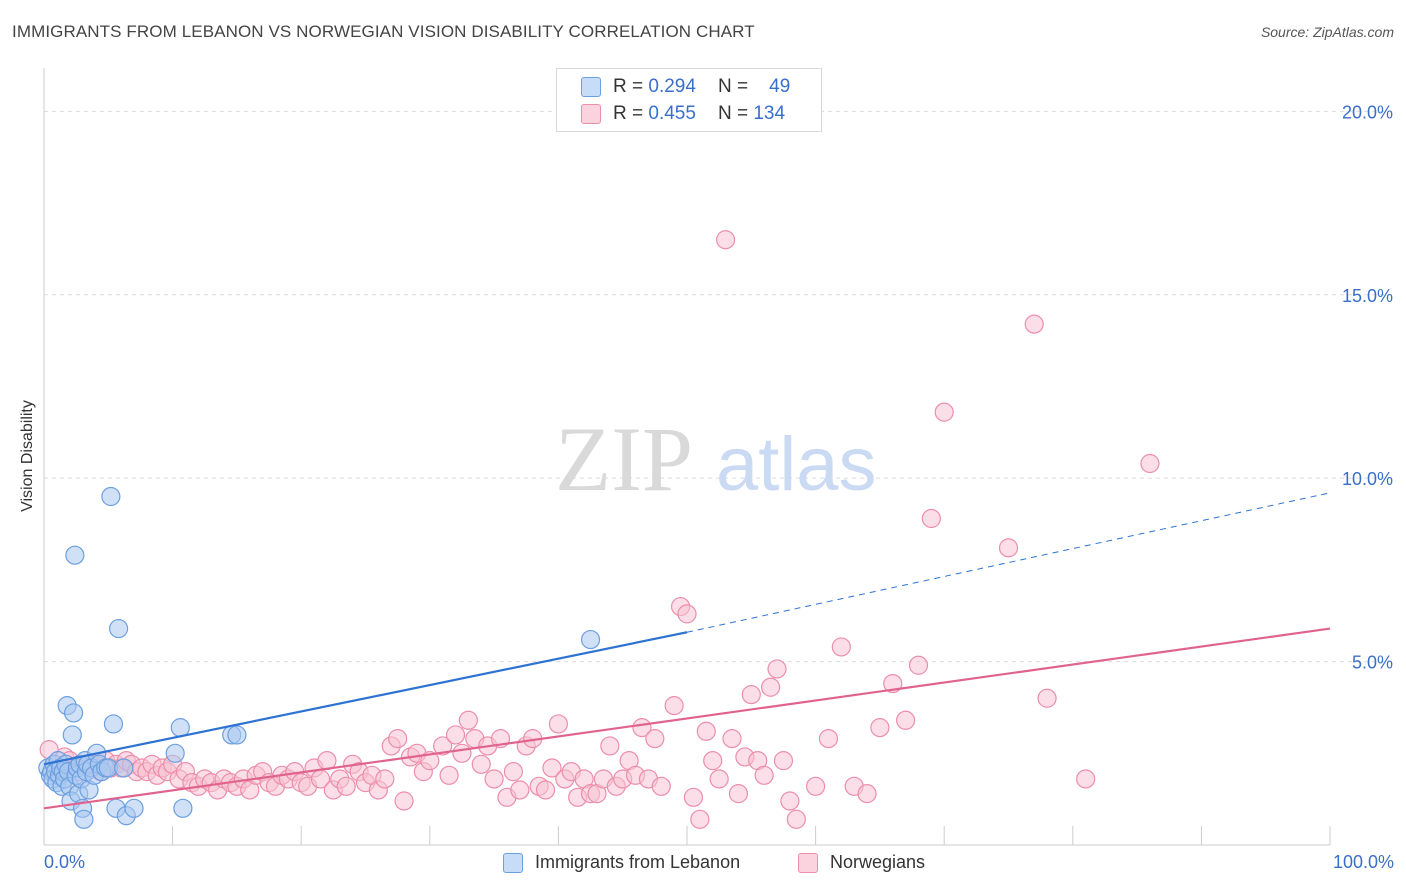 The height and width of the screenshot is (892, 1406). I want to click on y-tick-label: 20.0%, so click(1367, 112).